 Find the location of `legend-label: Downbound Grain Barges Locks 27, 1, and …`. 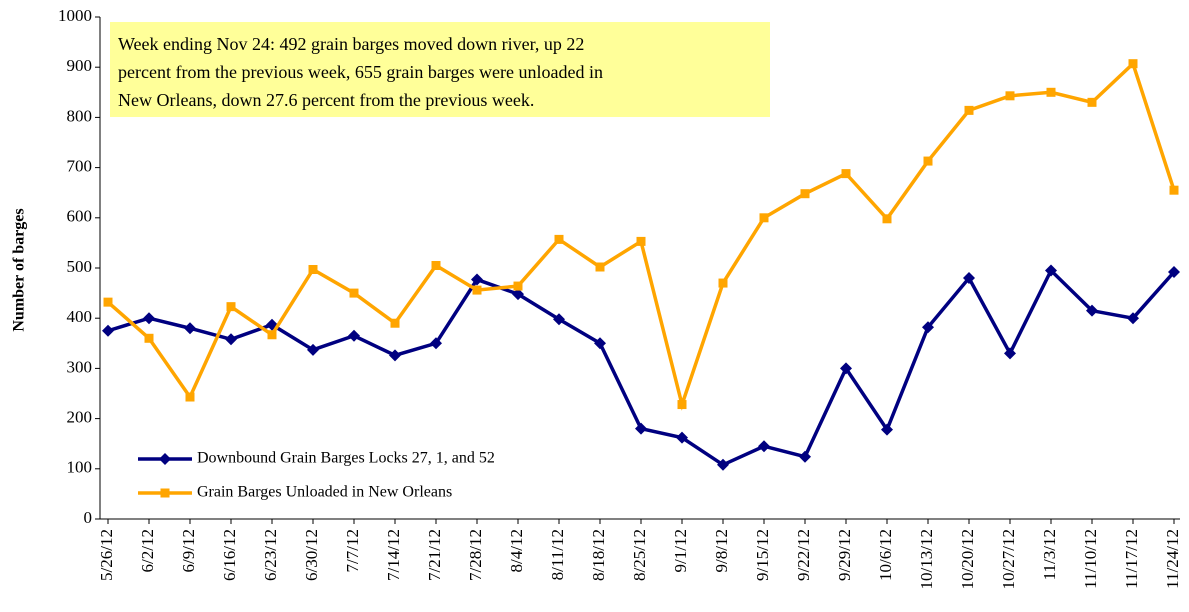

legend-label: Downbound Grain Barges Locks 27, 1, and … is located at coordinates (346, 458).